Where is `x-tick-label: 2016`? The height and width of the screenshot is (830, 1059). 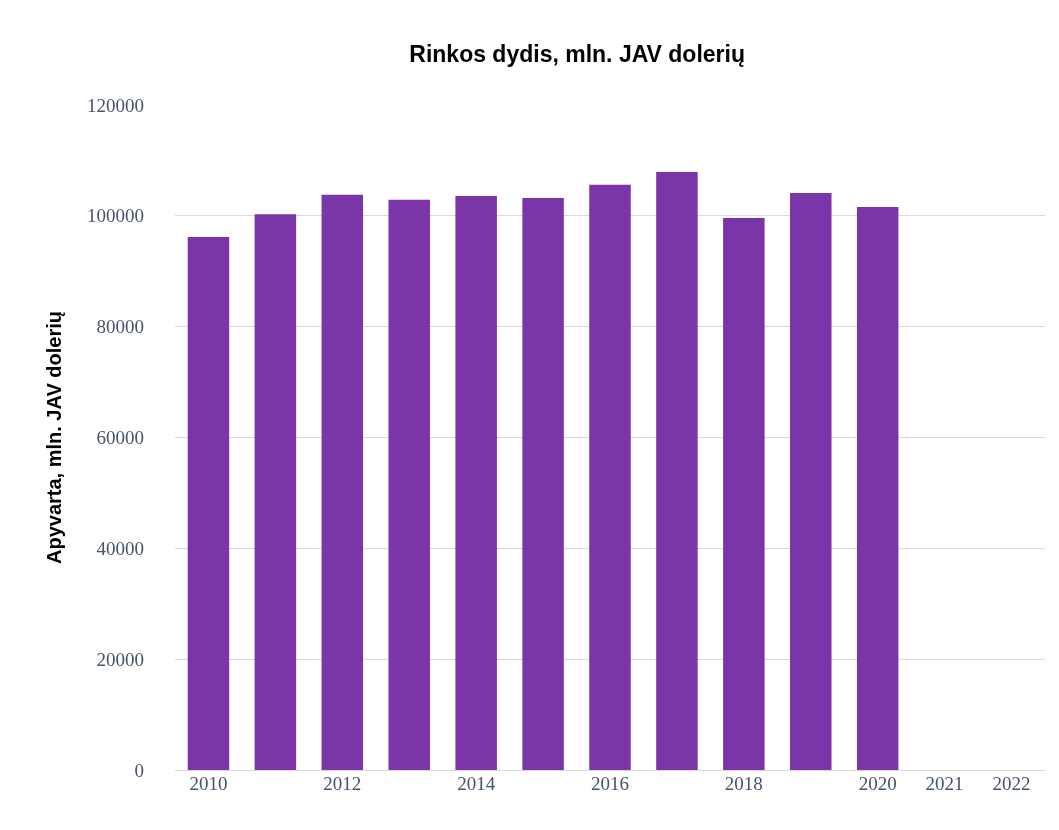 x-tick-label: 2016 is located at coordinates (610, 783).